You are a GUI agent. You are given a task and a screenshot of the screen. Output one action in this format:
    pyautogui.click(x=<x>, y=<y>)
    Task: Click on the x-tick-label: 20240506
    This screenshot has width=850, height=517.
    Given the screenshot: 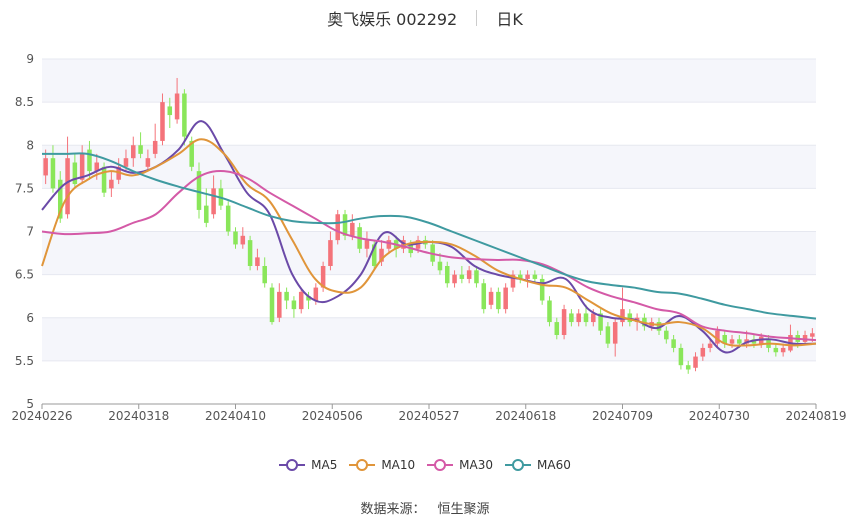 What is the action you would take?
    pyautogui.click(x=332, y=416)
    